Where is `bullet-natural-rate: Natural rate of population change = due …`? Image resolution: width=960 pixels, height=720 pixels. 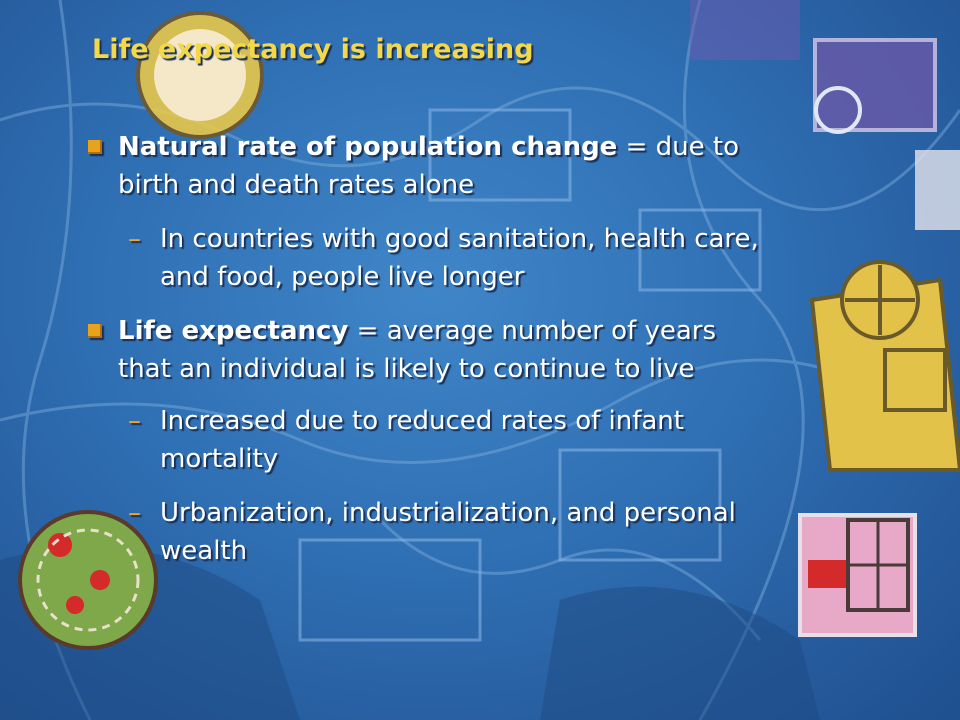
bullet-natural-rate: Natural rate of population change = due … is located at coordinates (488, 166).